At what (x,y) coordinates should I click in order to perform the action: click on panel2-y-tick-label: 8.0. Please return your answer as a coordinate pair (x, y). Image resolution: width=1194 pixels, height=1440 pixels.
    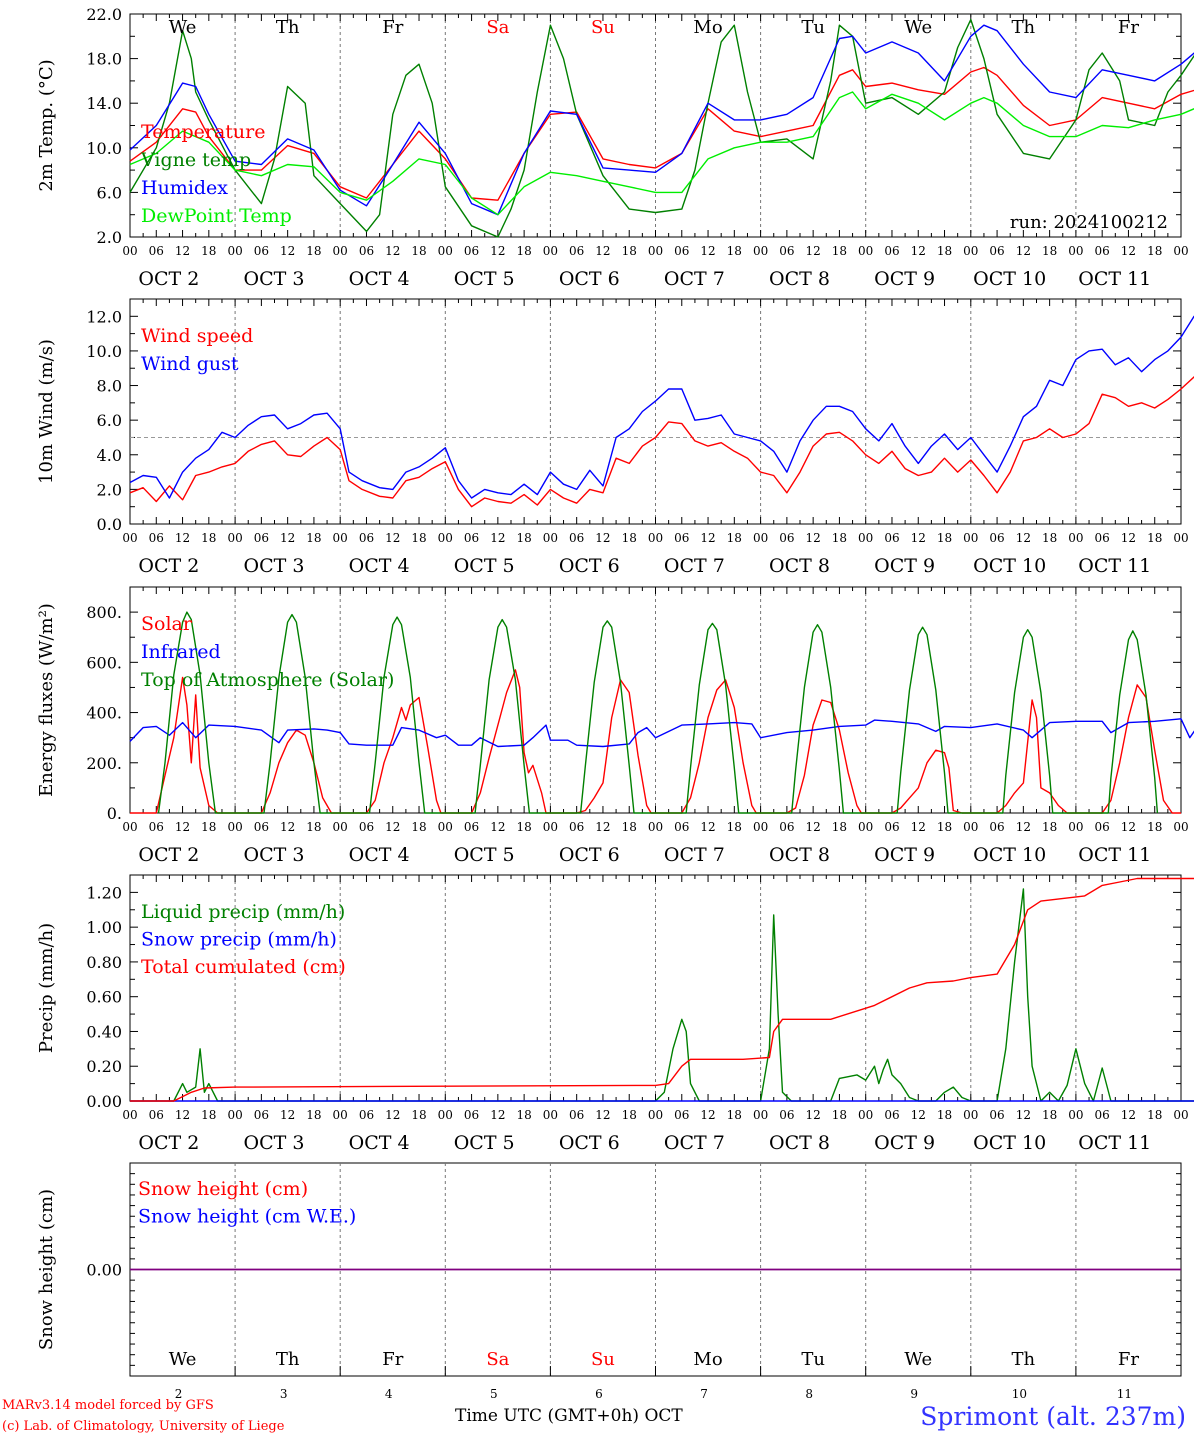
    Looking at the image, I should click on (109, 386).